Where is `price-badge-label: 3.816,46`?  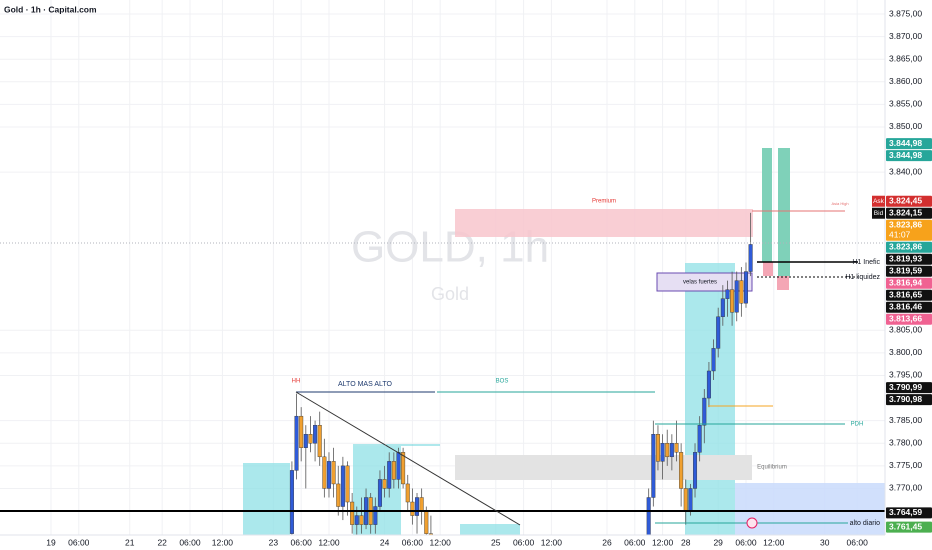
price-badge-label: 3.816,46 is located at coordinates (905, 306).